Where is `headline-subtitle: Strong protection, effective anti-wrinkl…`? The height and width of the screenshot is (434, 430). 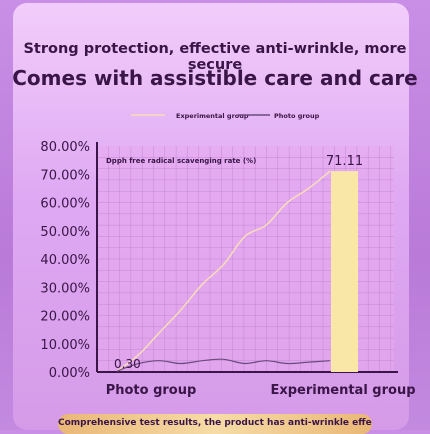 headline-subtitle: Strong protection, effective anti-wrinkl… is located at coordinates (215, 57).